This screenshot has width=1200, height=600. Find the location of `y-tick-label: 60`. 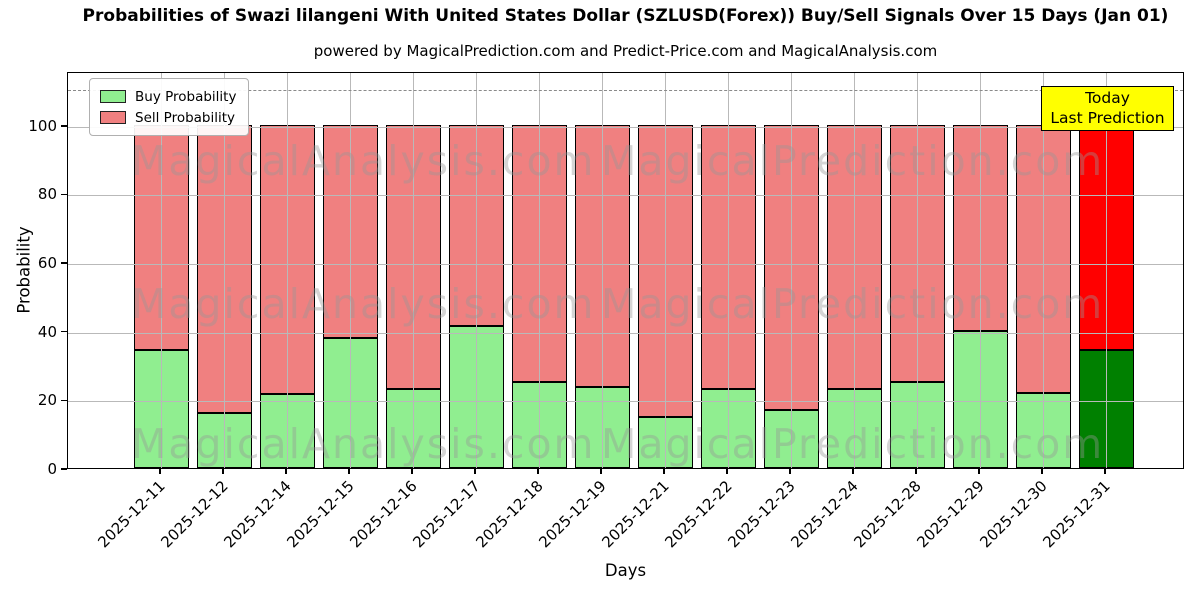

y-tick-label: 60 is located at coordinates (47, 263).